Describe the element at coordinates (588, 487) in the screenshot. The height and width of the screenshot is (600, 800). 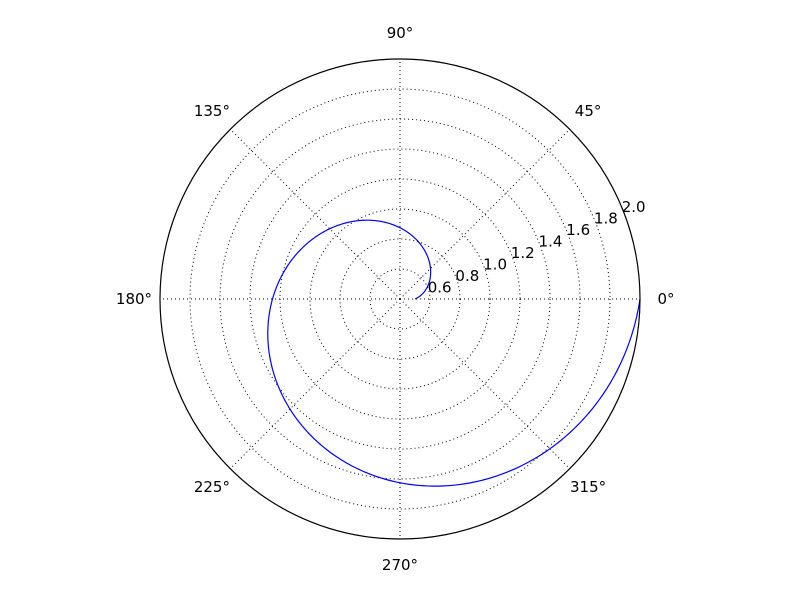
I see `theta-tick-label: 315°` at that location.